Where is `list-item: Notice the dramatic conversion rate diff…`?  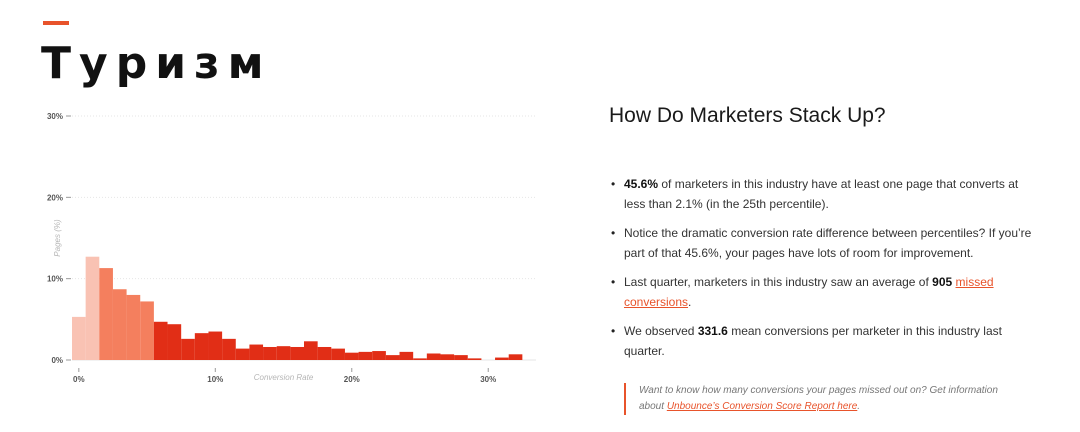 list-item: Notice the dramatic conversion rate diff… is located at coordinates (824, 243).